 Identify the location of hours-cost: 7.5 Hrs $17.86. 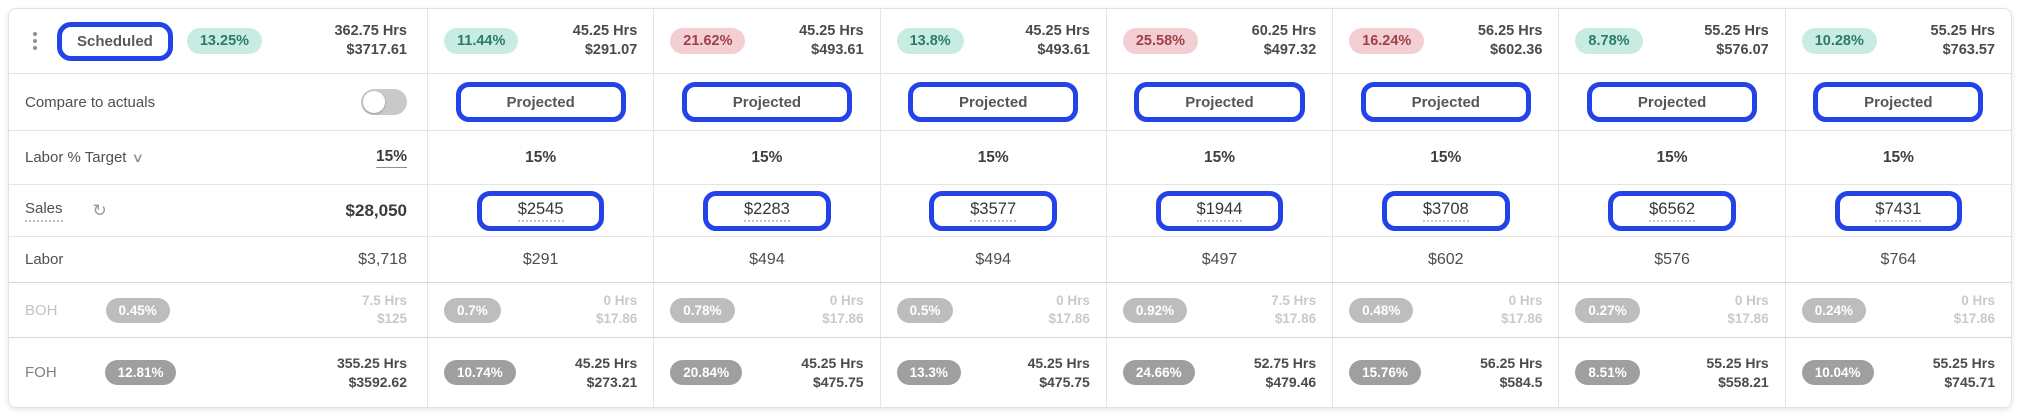
(1294, 309).